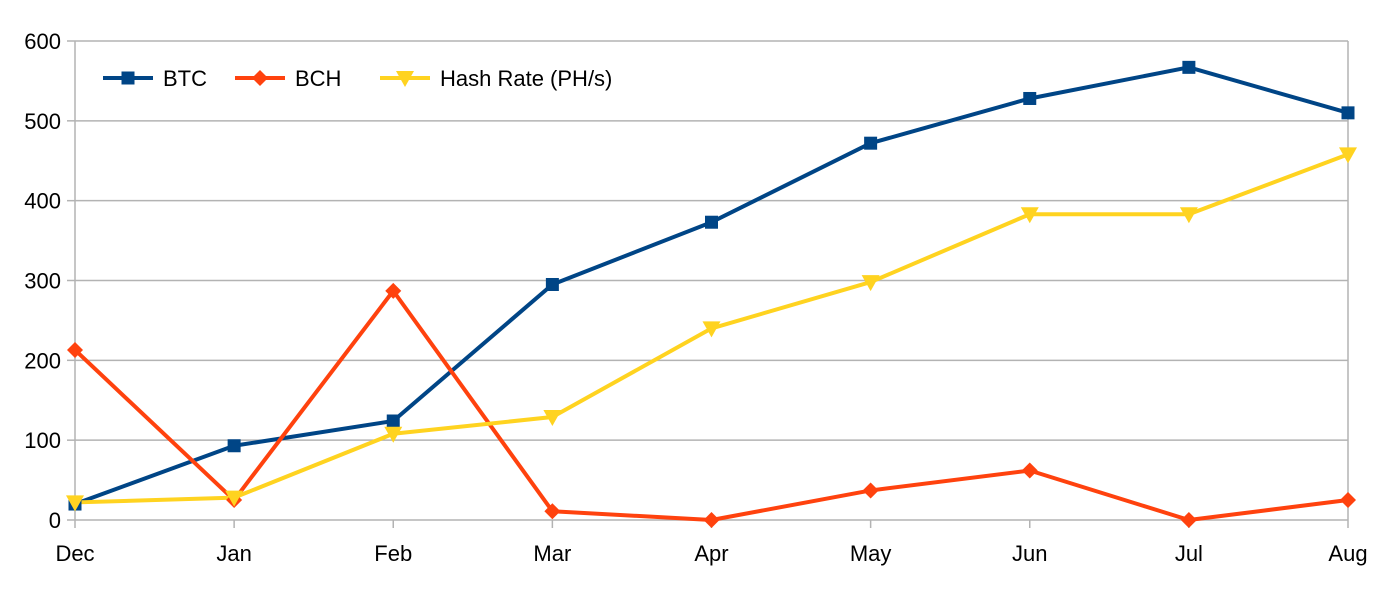 This screenshot has height=605, width=1392. I want to click on legend: BTC BCH Hash Rate (PH/s), so click(357, 78).